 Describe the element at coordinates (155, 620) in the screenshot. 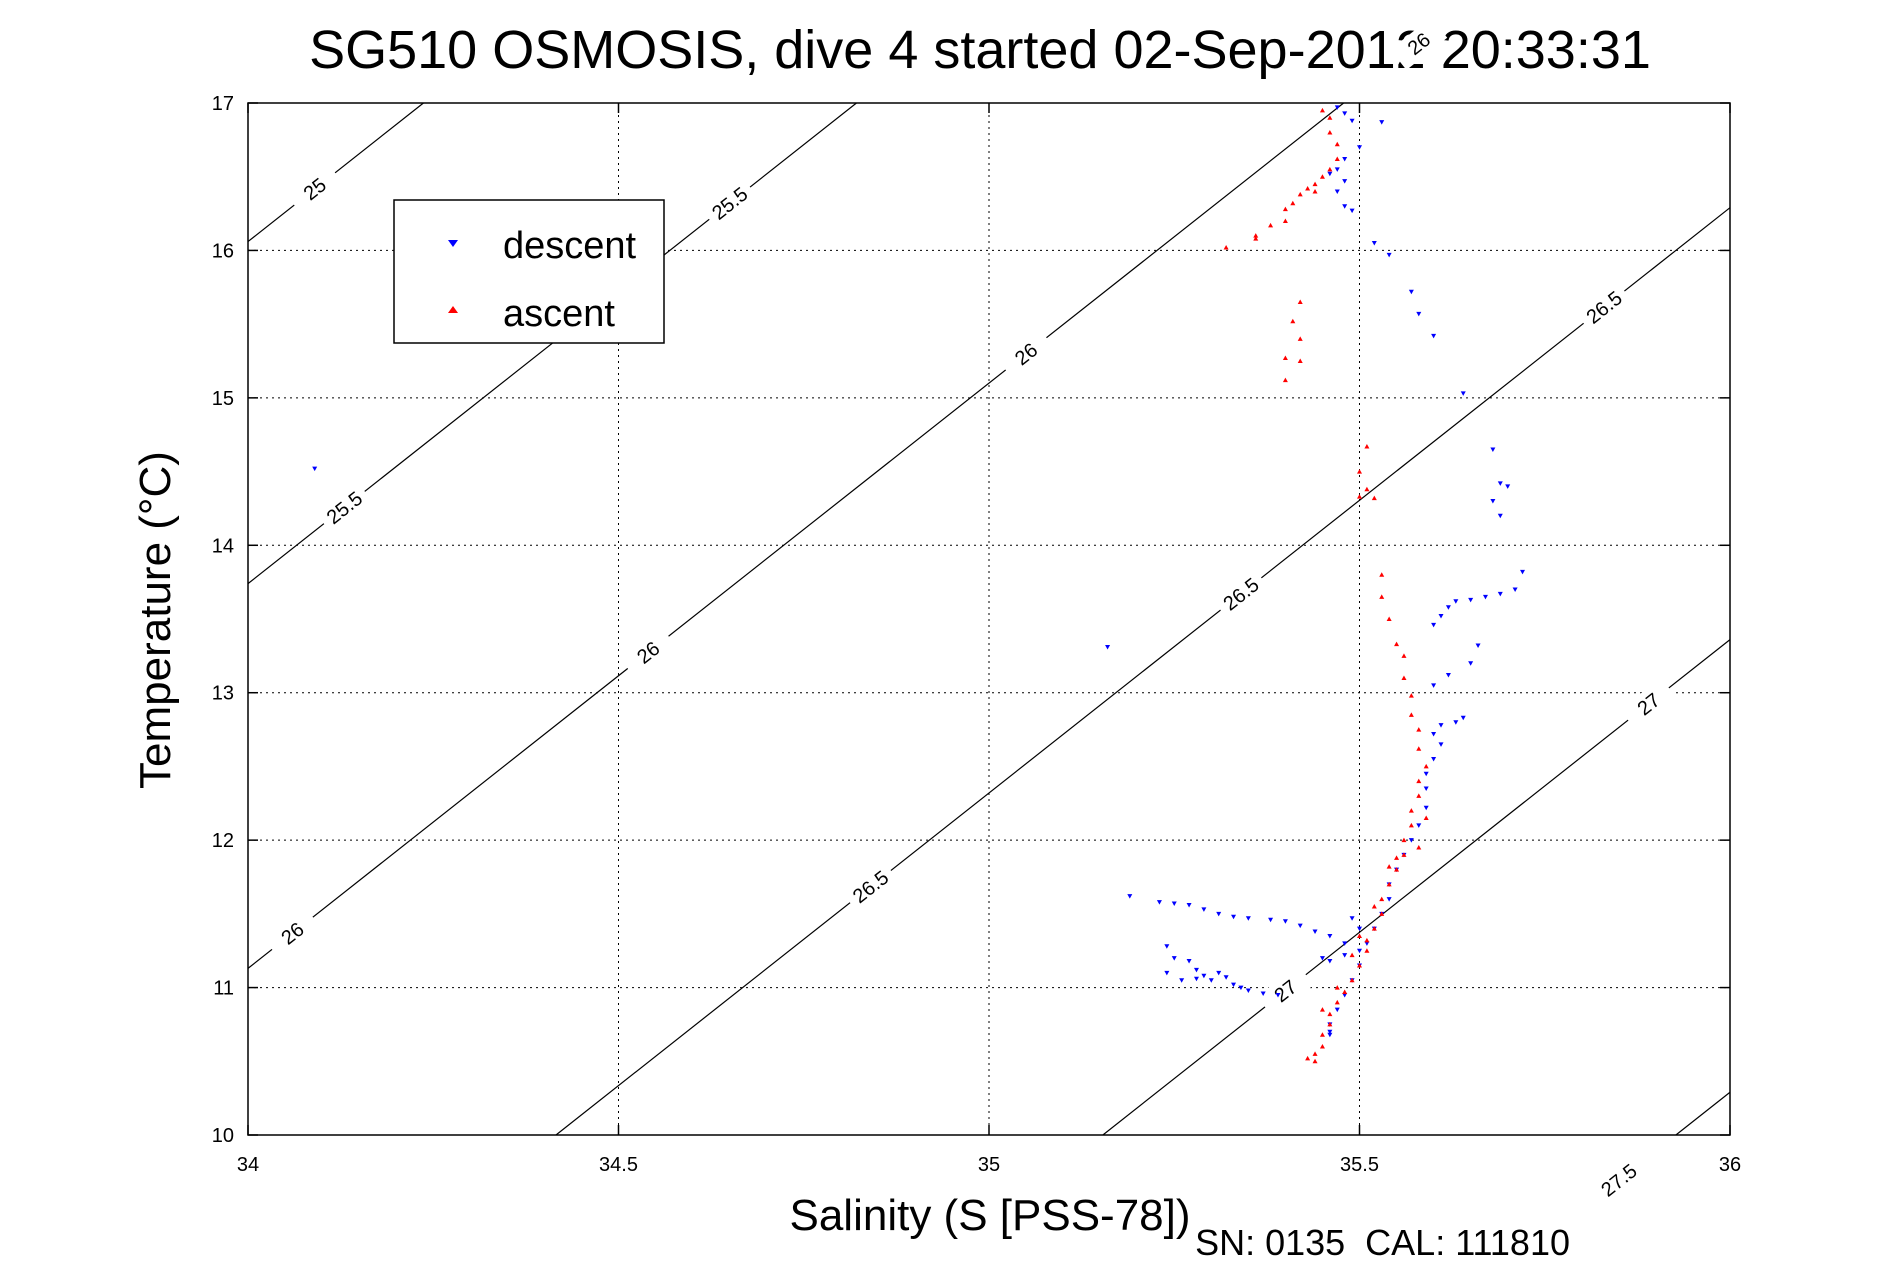

I see `y-axis-label: Temperature (°C)` at that location.